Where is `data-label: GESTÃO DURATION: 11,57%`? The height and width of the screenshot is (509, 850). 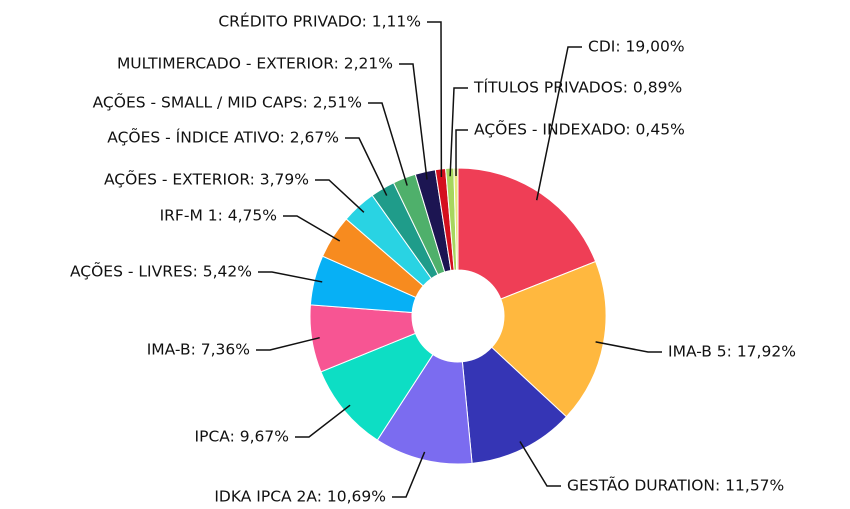 data-label: GESTÃO DURATION: 11,57% is located at coordinates (675, 485).